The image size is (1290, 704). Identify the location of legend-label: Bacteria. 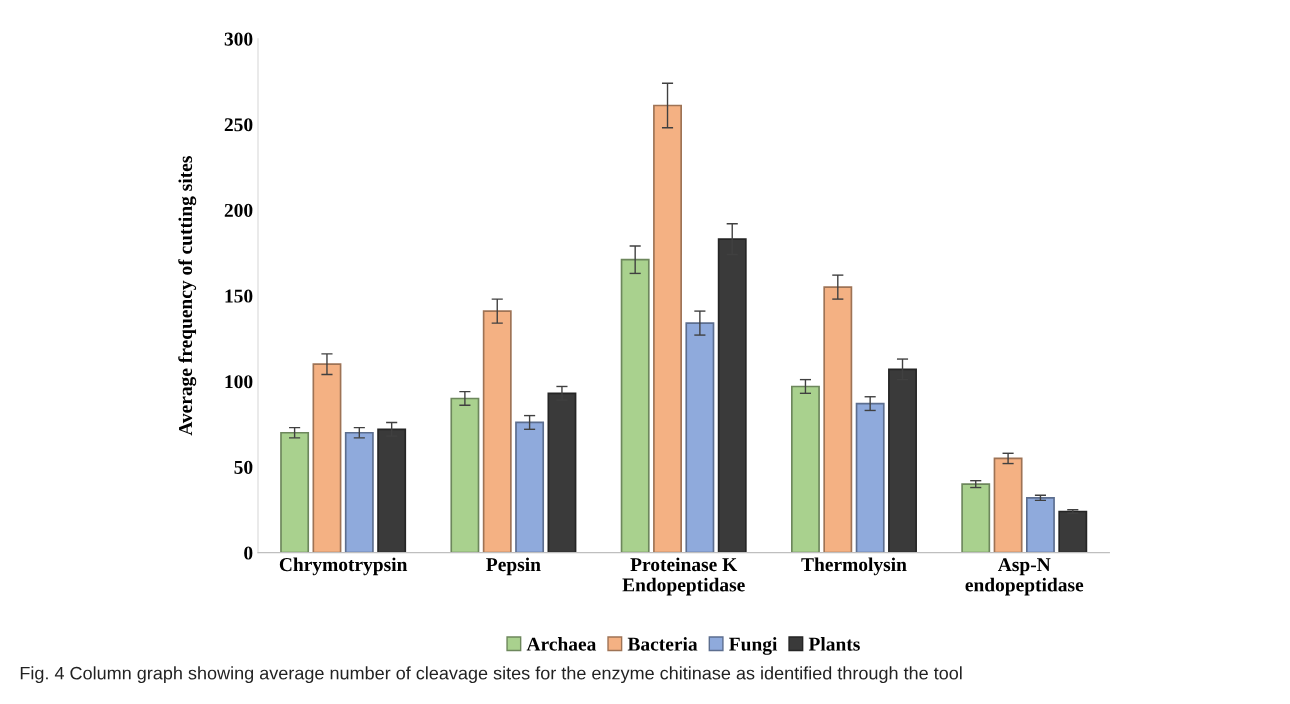
(662, 644).